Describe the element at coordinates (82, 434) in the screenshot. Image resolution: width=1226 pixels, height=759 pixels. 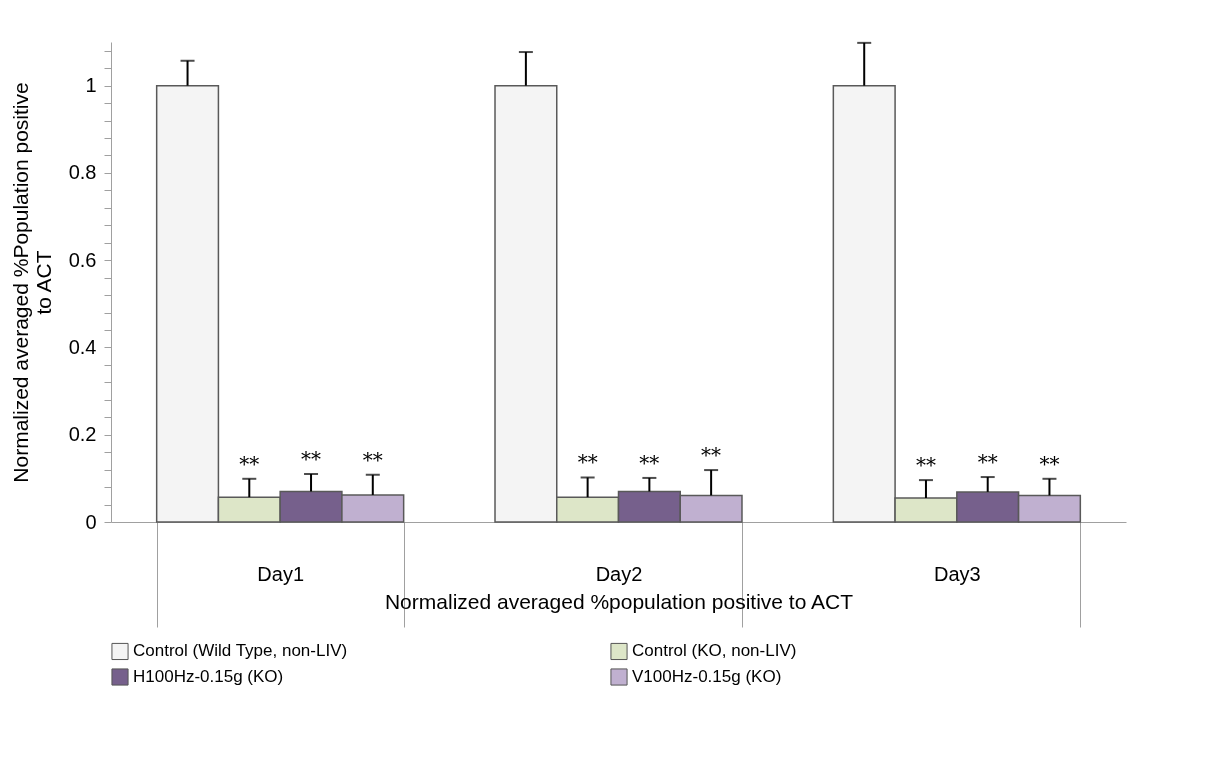
I see `y-tick-label: 0.2` at that location.